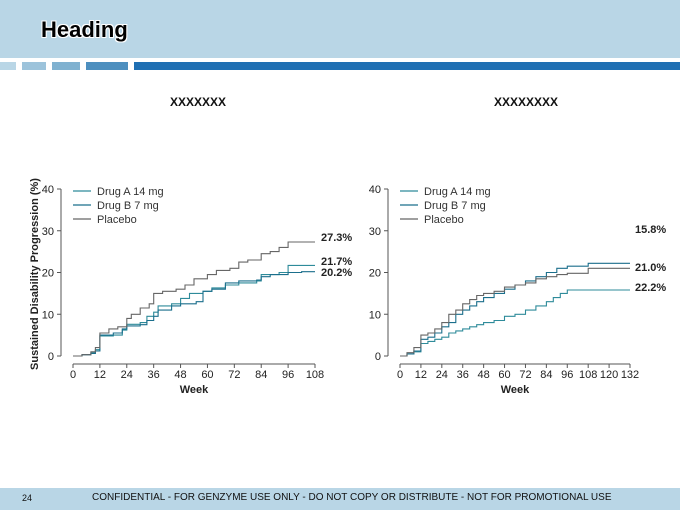 Image resolution: width=680 pixels, height=510 pixels. I want to click on page-number: 24, so click(27, 498).